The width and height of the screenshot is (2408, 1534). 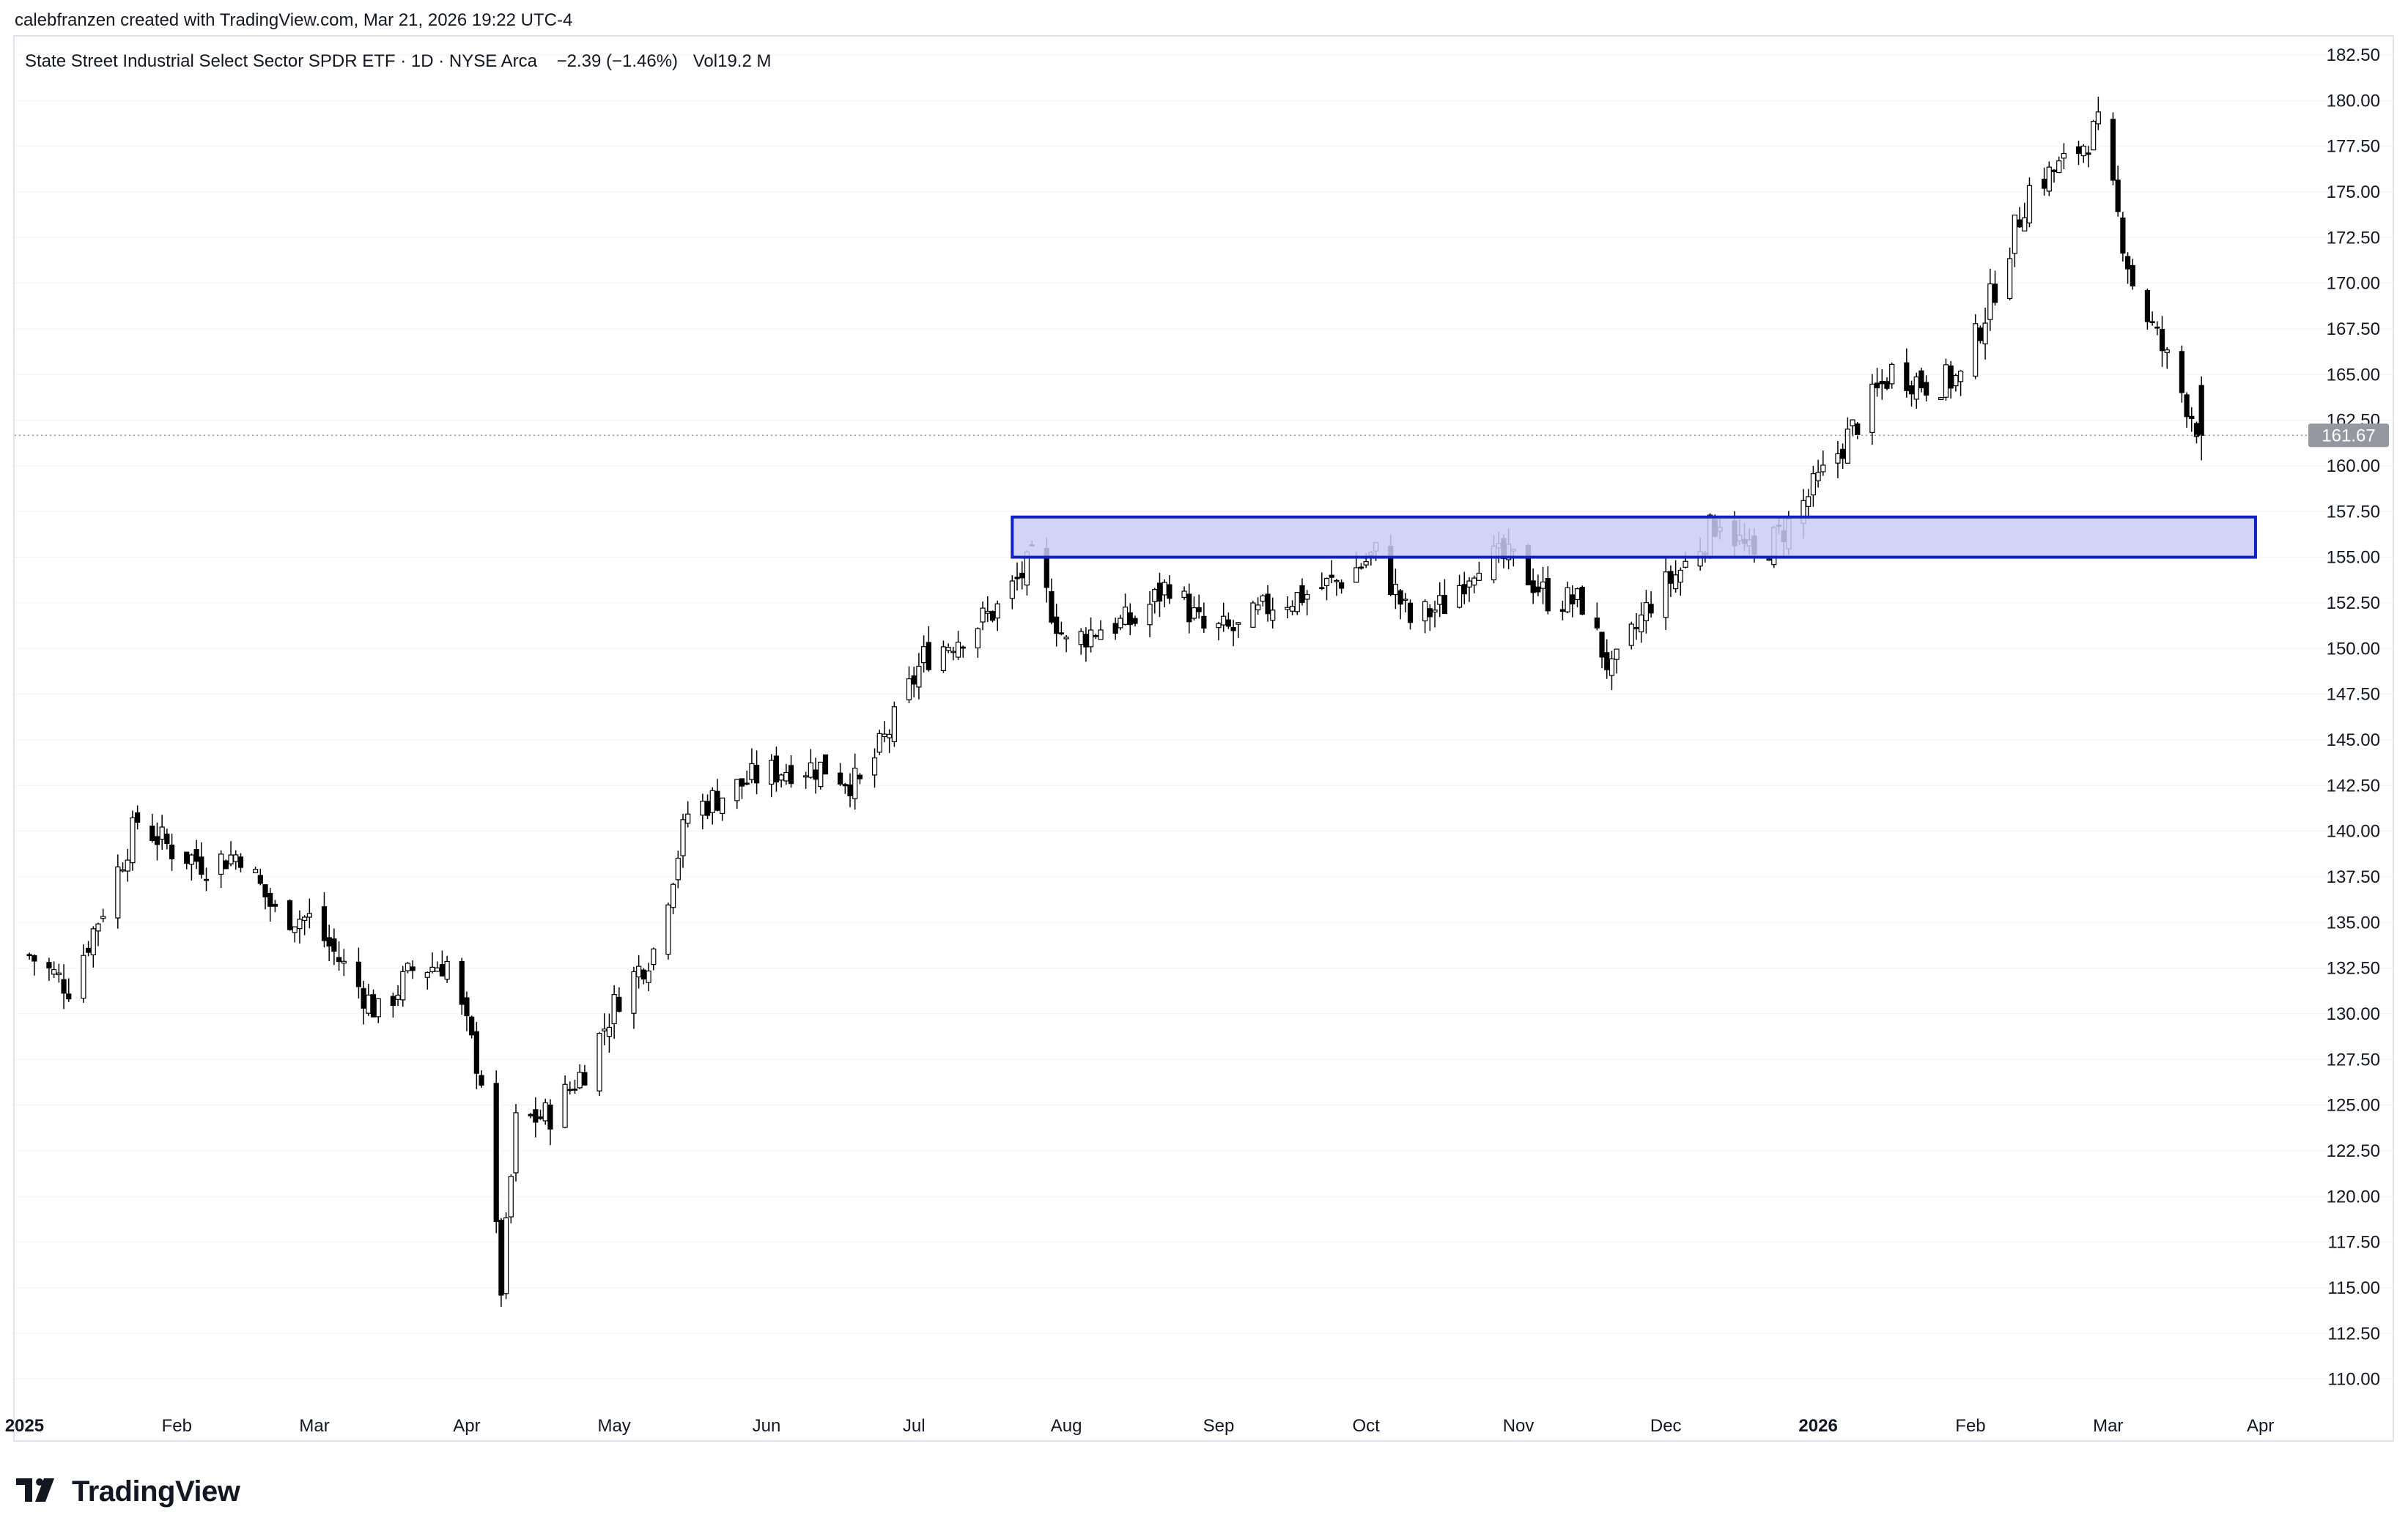 I want to click on y-tick-label: 182.50, so click(x=2353, y=55).